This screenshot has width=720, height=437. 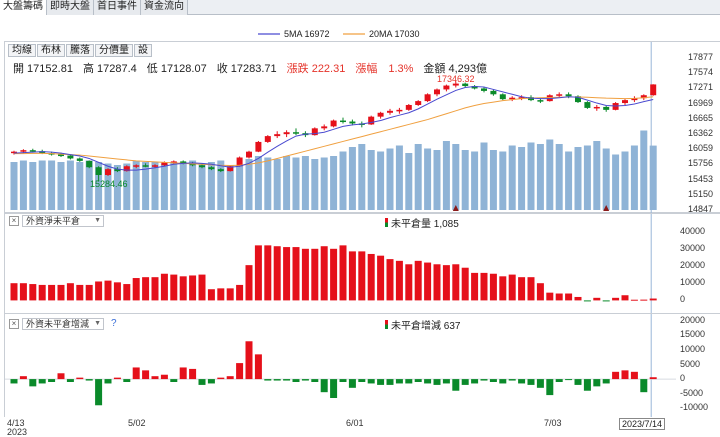 I want to click on x-tick-3: 7/03, so click(x=553, y=423).